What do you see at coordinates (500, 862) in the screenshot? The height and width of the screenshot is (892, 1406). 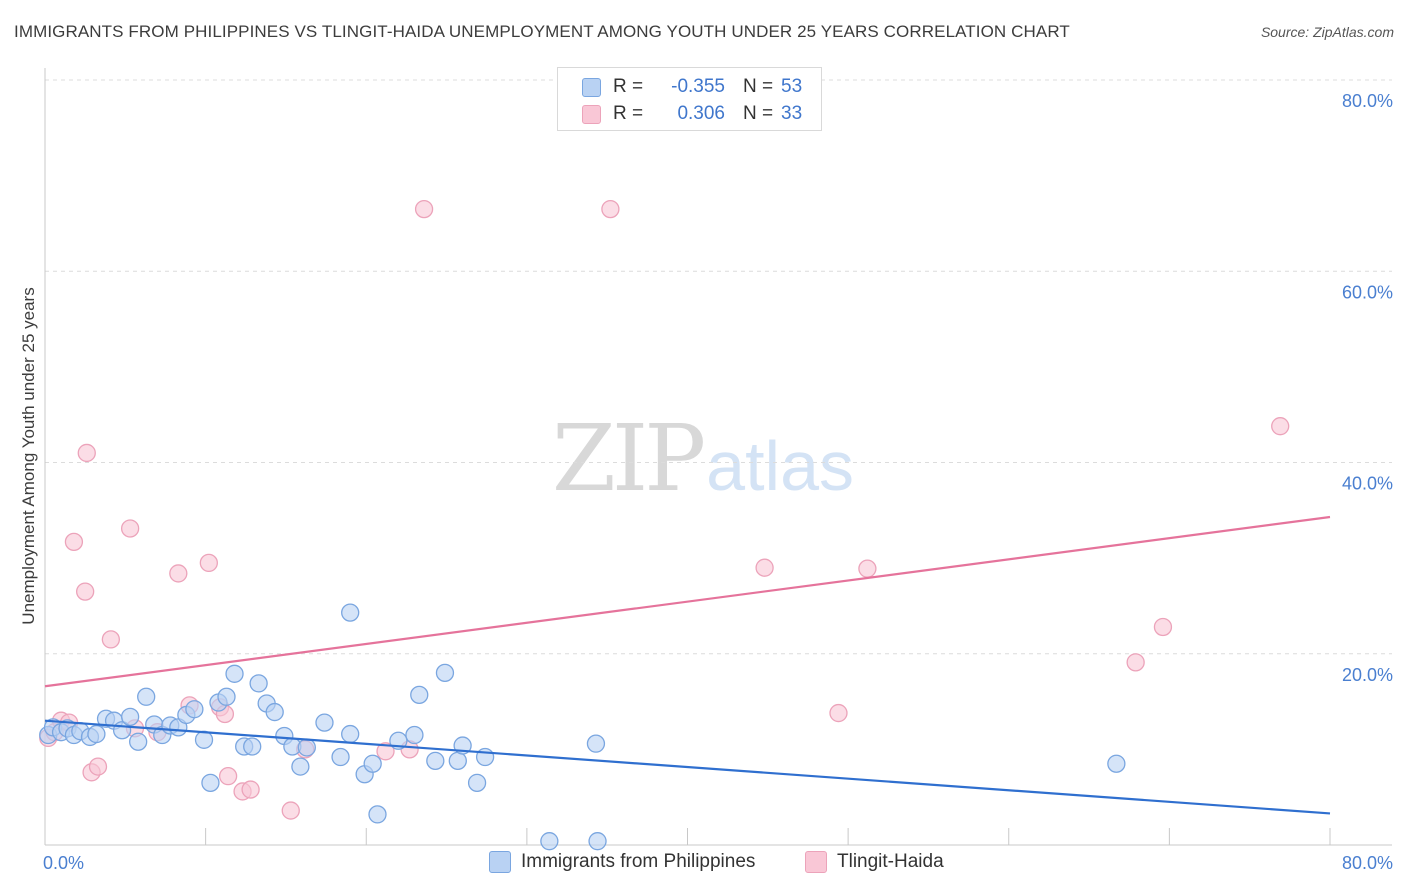 I see `bottom-legend-swatch-blue` at bounding box center [500, 862].